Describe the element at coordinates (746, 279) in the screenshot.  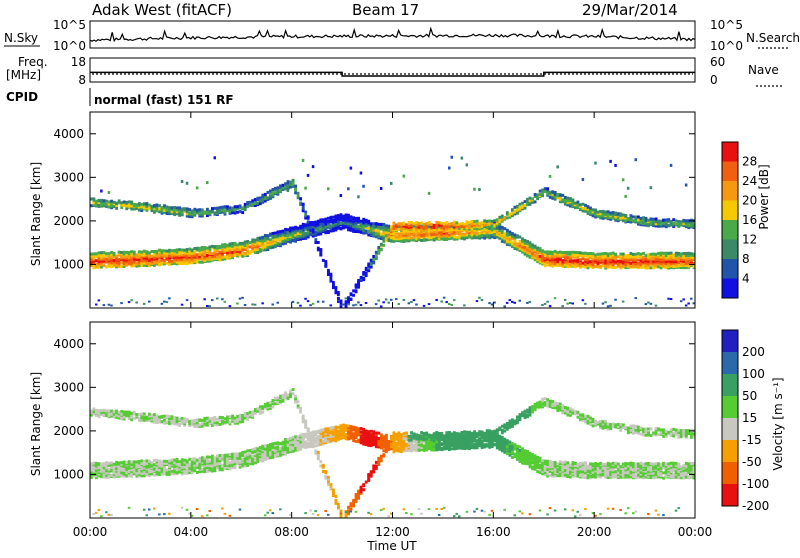
I see `colorbar-tick: 4` at that location.